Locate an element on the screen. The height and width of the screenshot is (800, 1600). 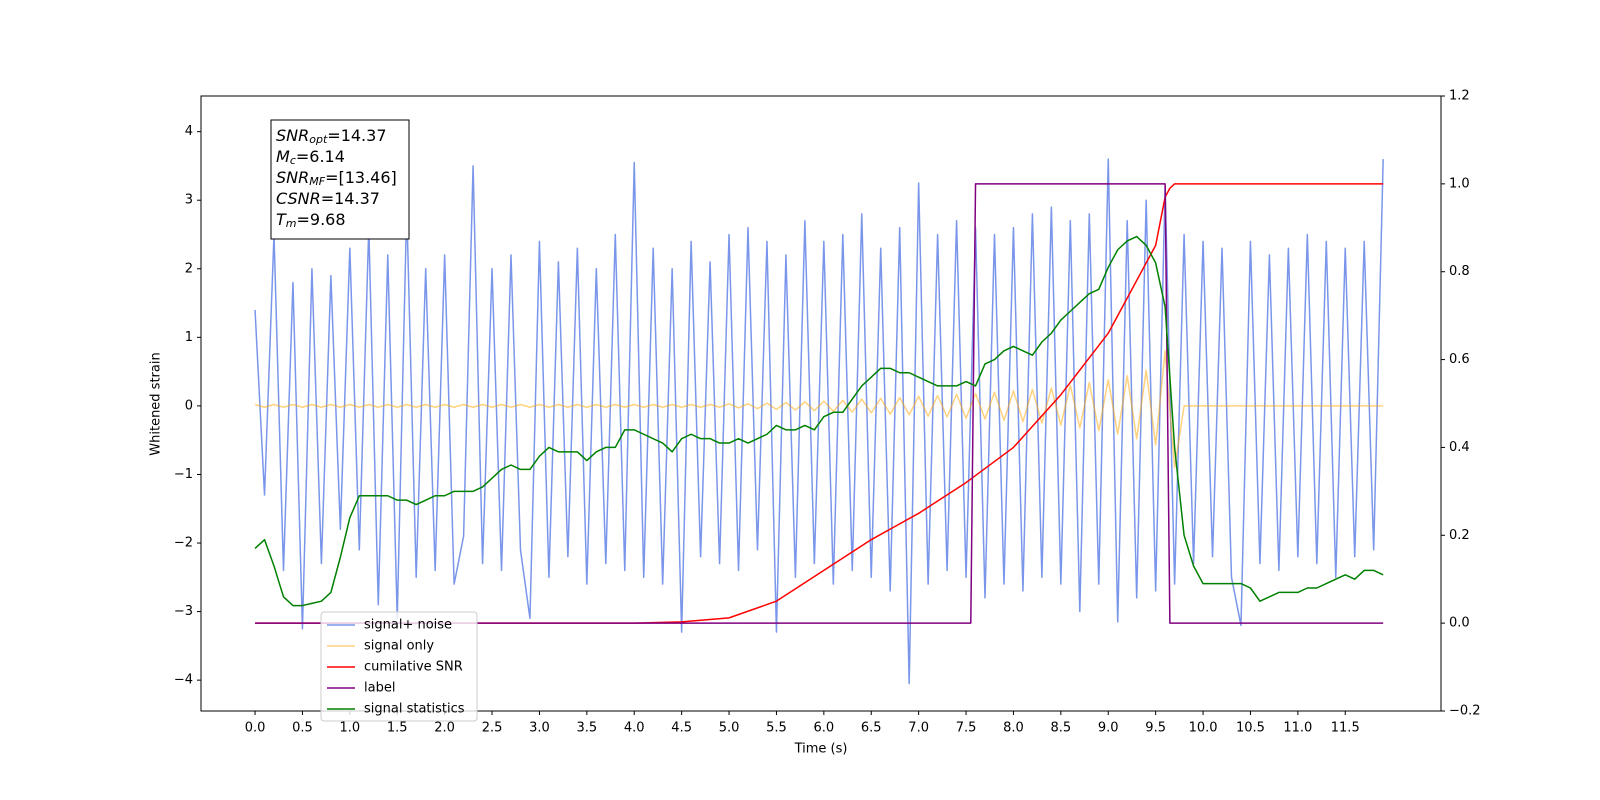
x-tick-label: 1.5 is located at coordinates (397, 728).